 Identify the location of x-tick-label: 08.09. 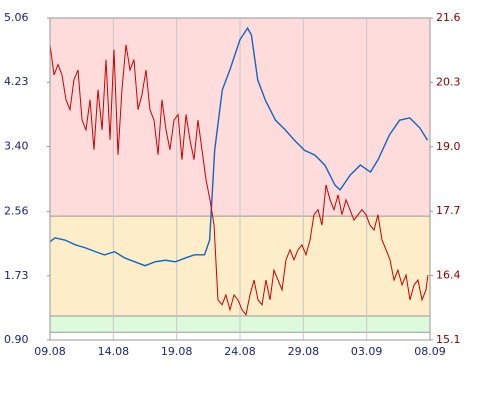
(430, 351).